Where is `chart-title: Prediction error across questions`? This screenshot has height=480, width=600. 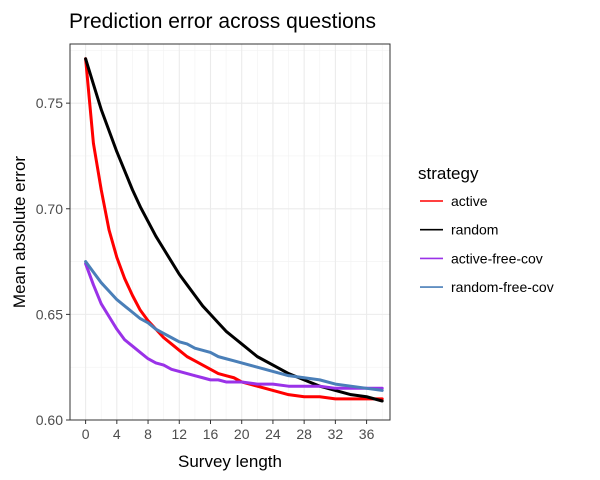 chart-title: Prediction error across questions is located at coordinates (222, 21).